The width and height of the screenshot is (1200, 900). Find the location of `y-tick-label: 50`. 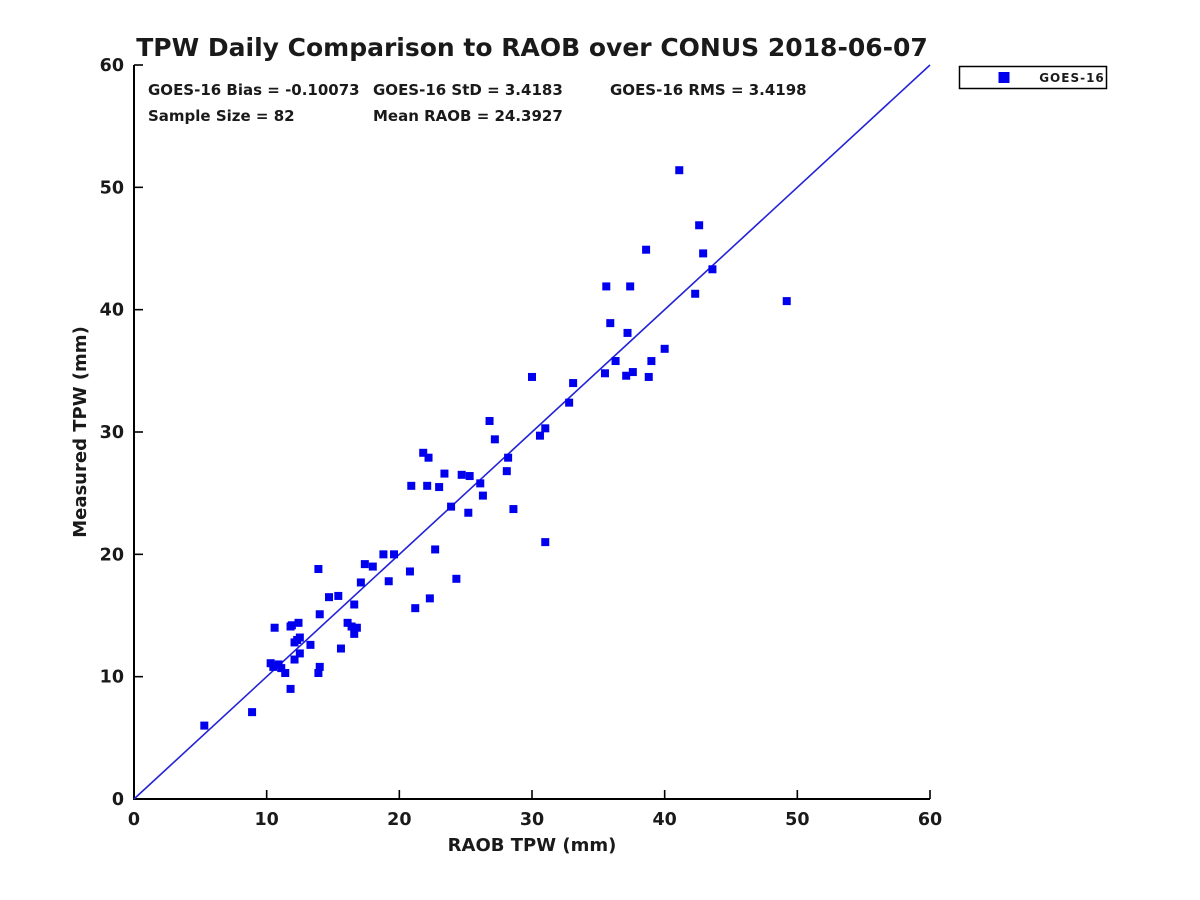

y-tick-label: 50 is located at coordinates (112, 188).